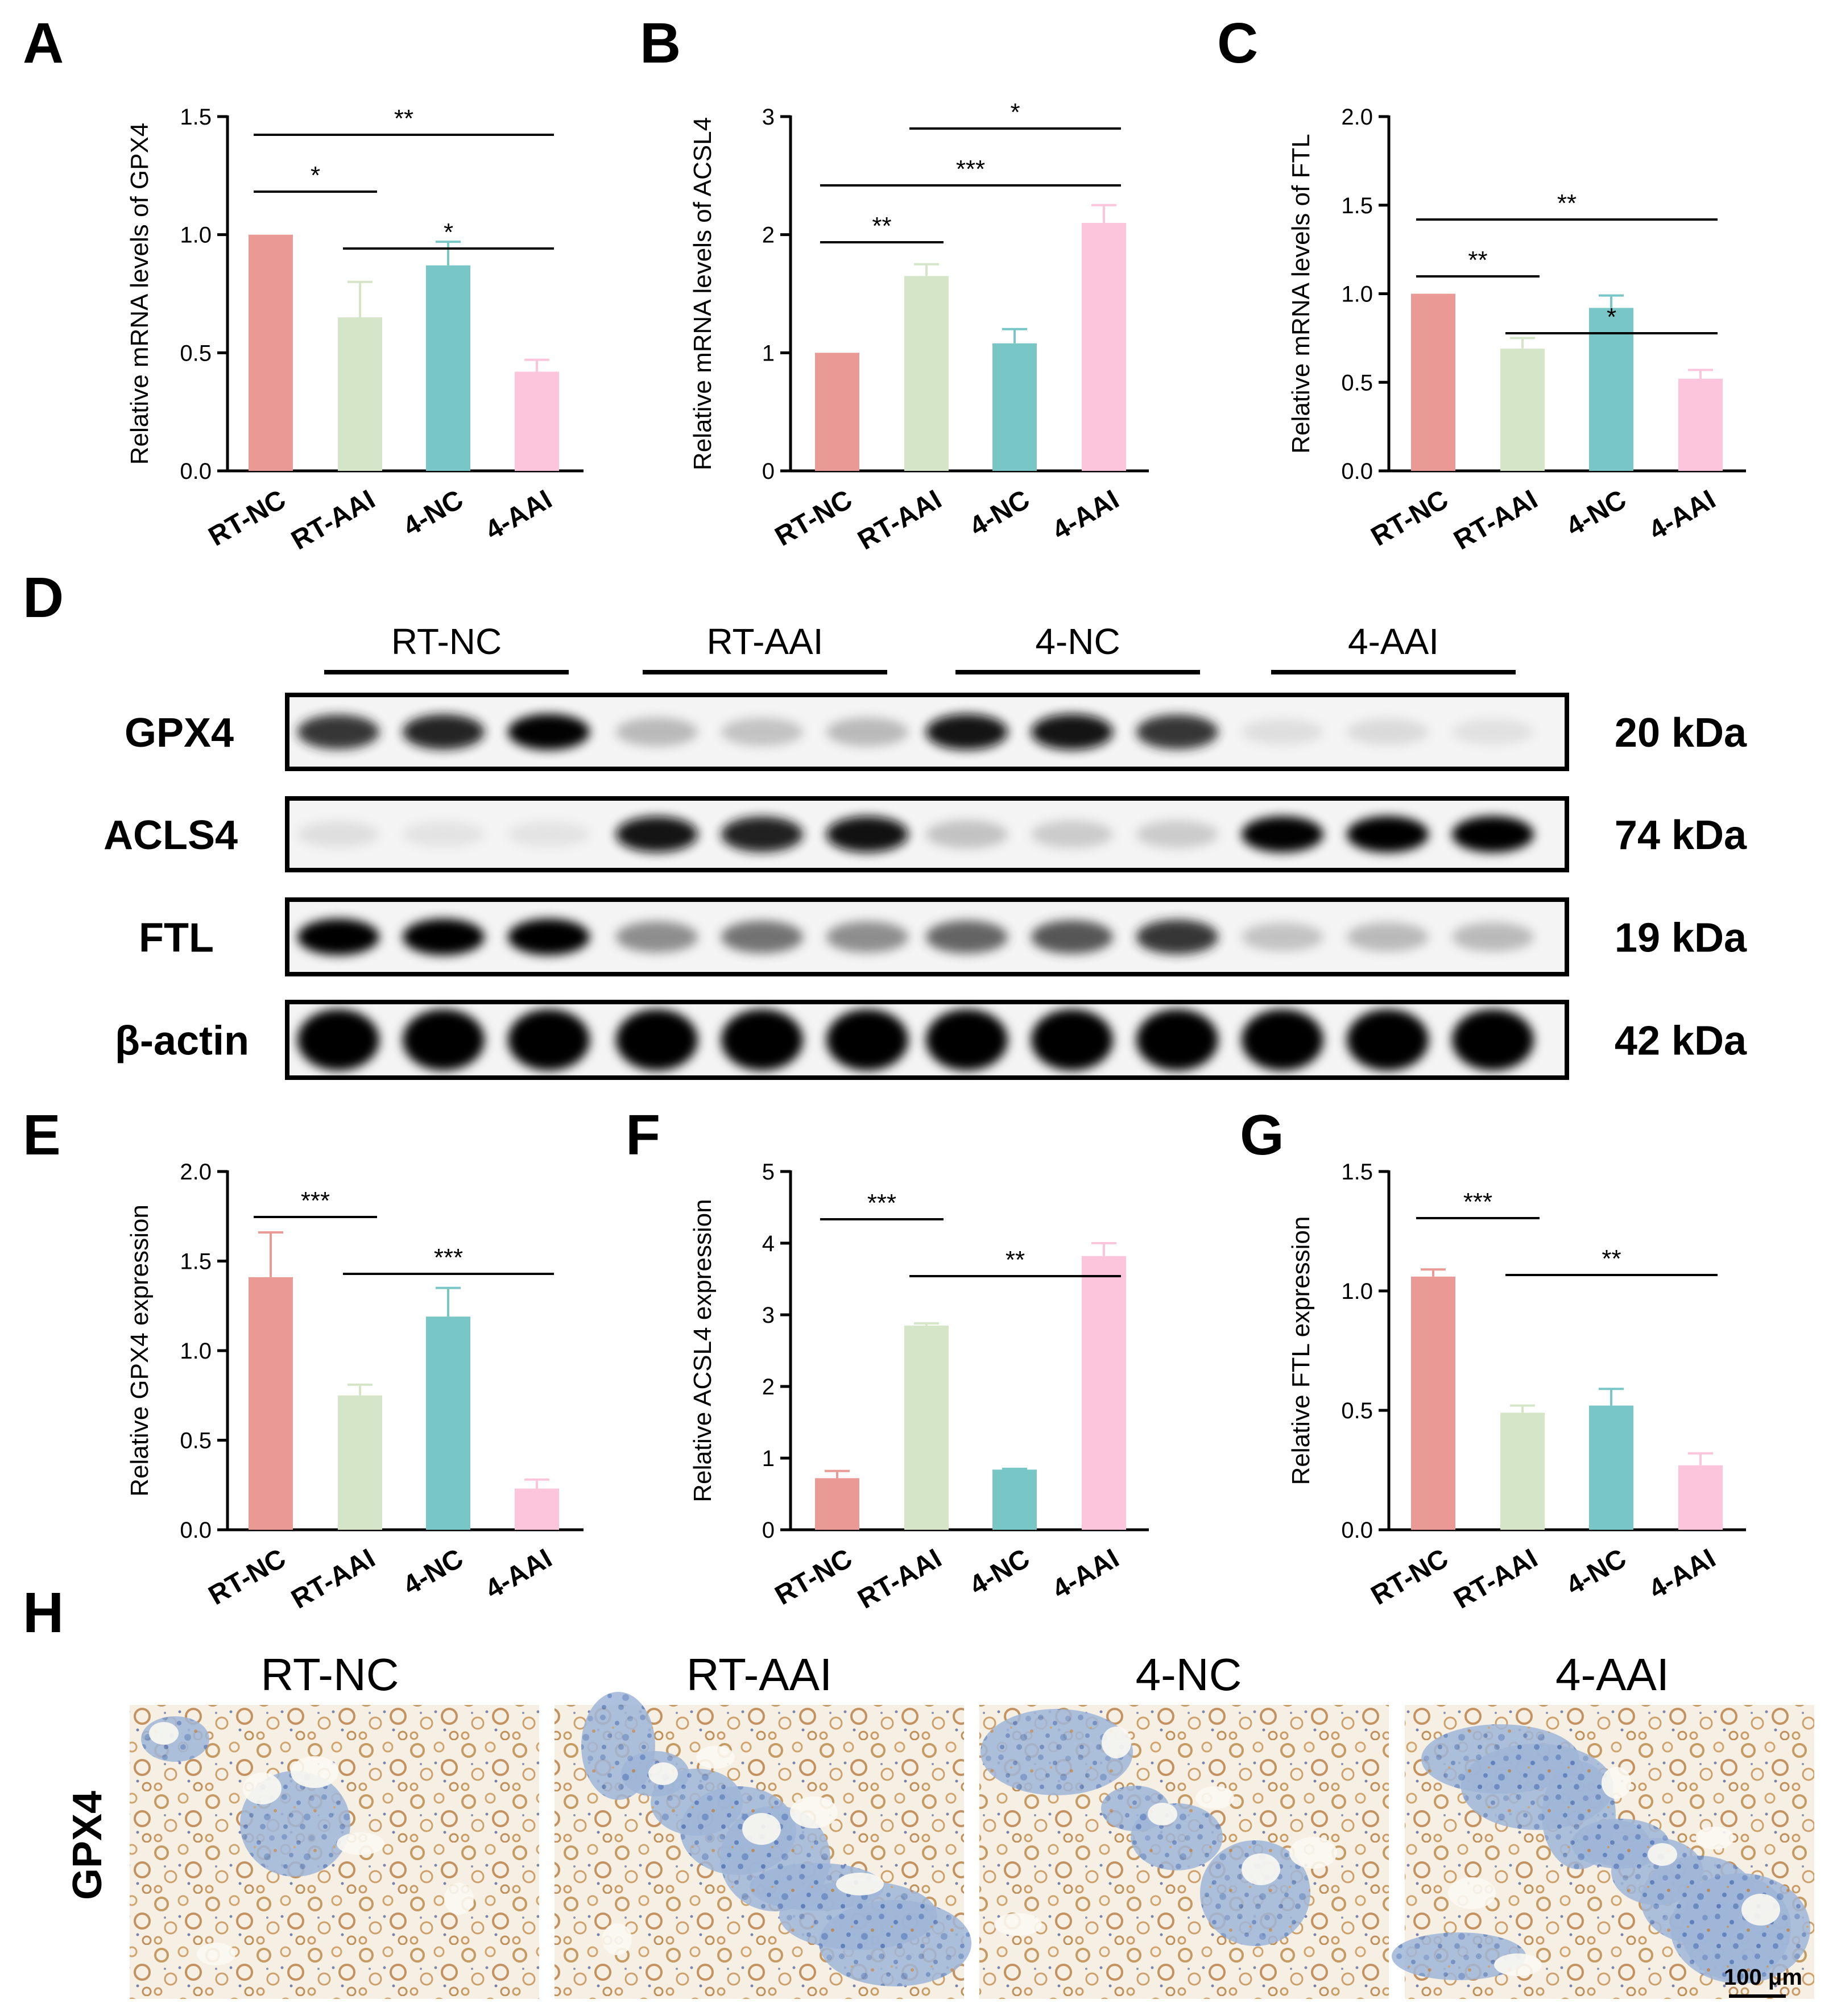 The width and height of the screenshot is (1837, 2016). What do you see at coordinates (537, 421) in the screenshot?
I see `bar-4-aai` at bounding box center [537, 421].